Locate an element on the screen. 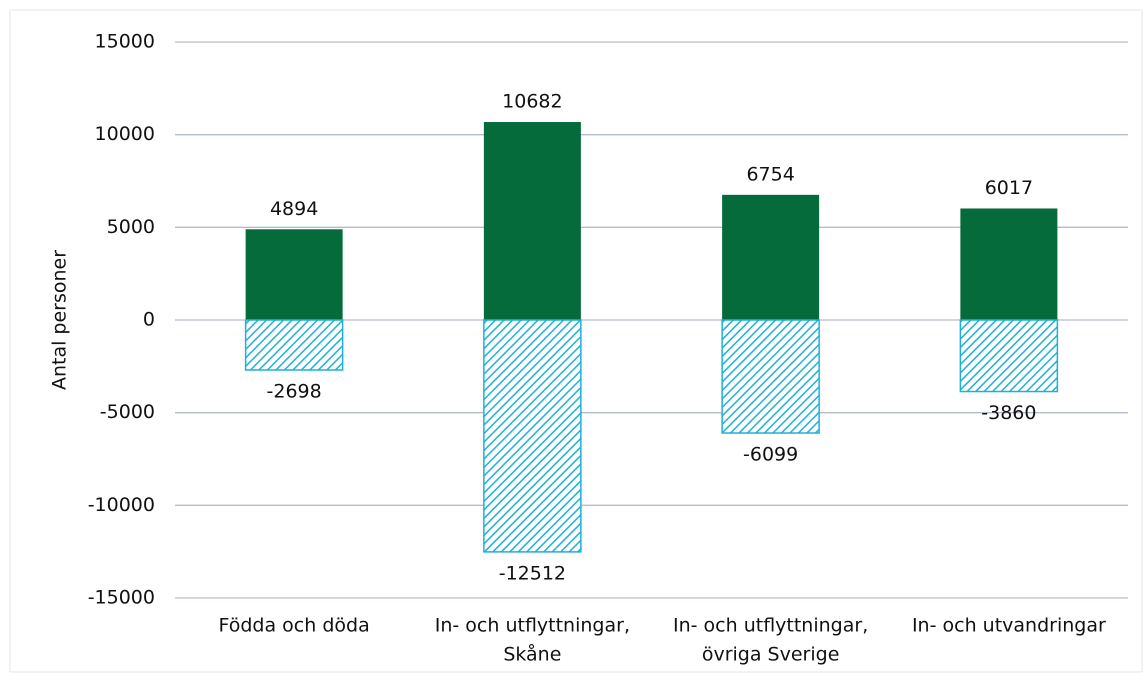  data-label: -12512 is located at coordinates (532, 573).